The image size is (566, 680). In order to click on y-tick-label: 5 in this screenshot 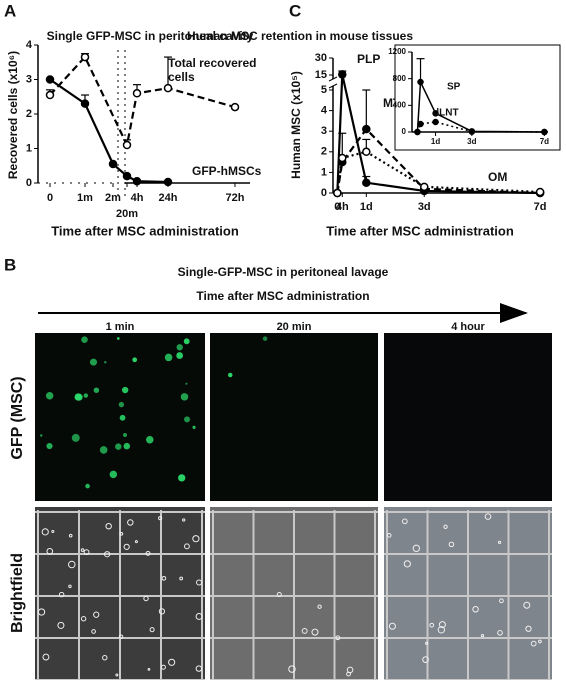, I will do `click(324, 90)`.